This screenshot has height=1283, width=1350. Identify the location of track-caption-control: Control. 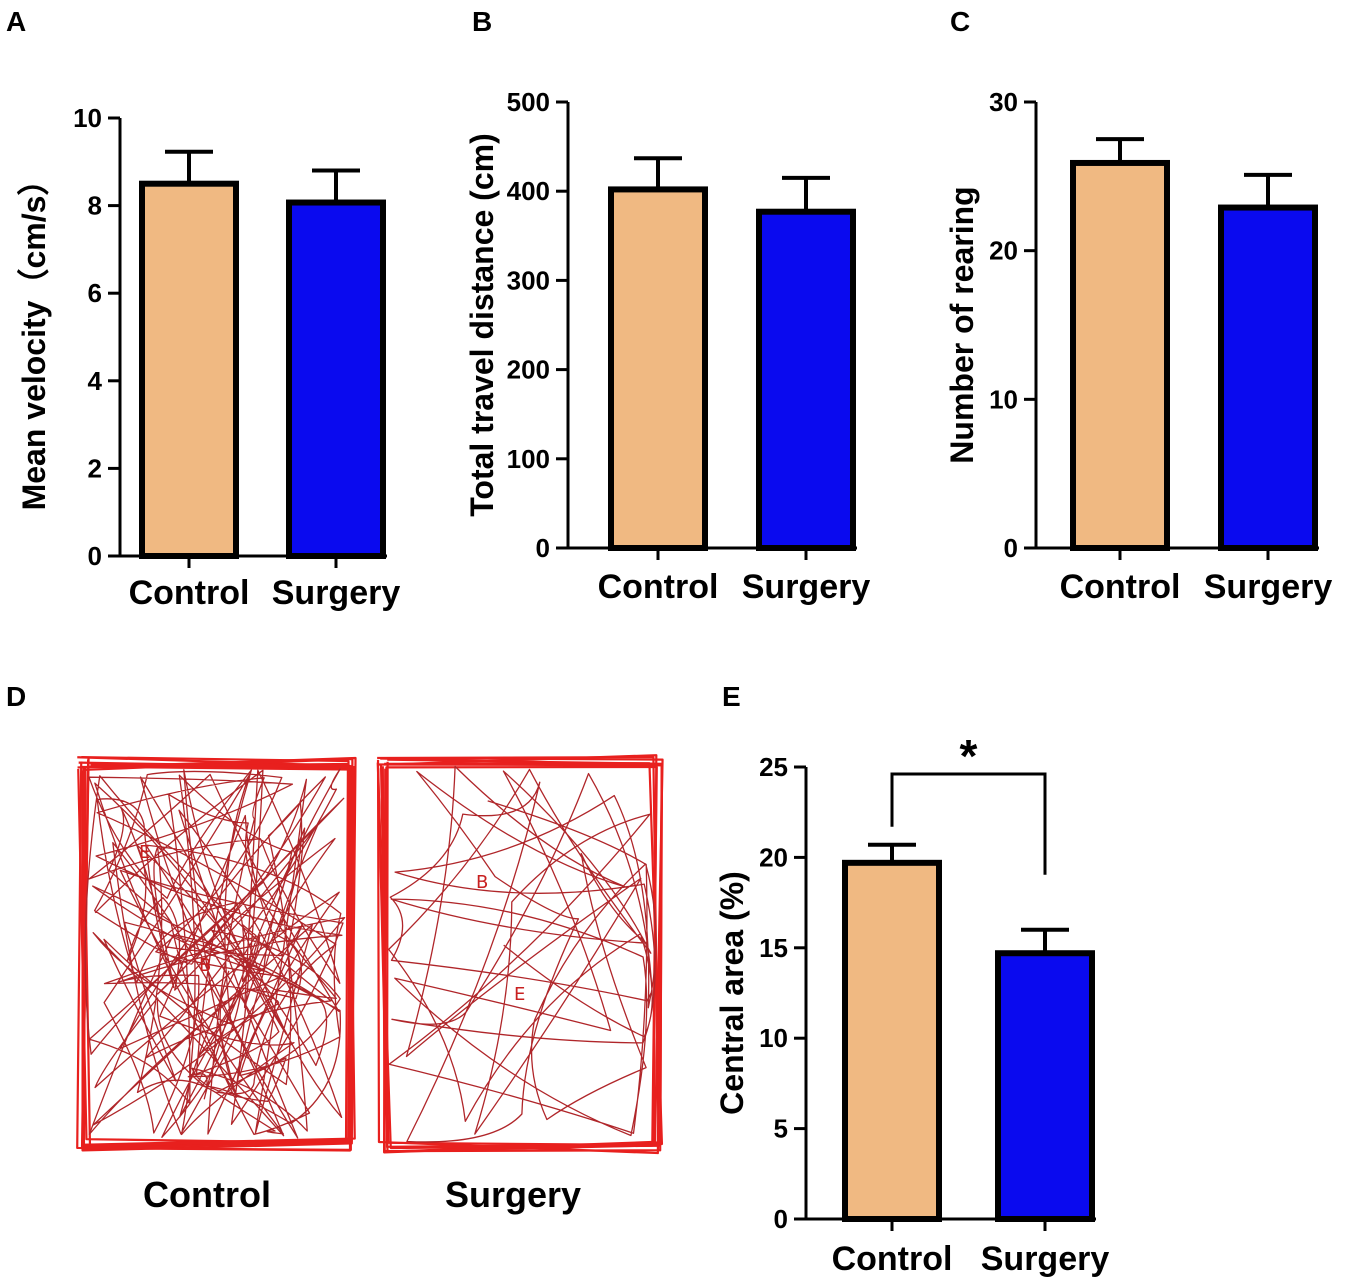
(207, 1194).